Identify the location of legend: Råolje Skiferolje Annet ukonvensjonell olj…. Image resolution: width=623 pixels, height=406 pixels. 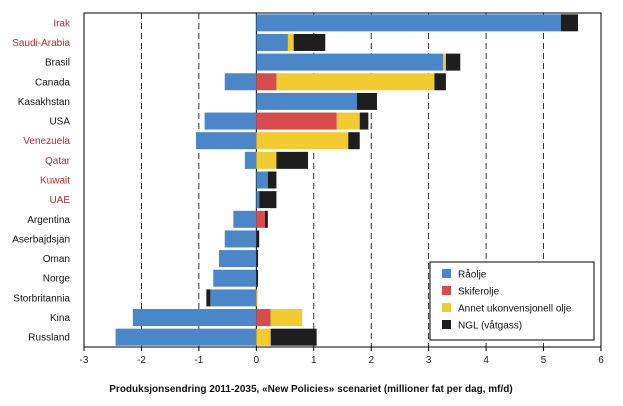
(512, 301).